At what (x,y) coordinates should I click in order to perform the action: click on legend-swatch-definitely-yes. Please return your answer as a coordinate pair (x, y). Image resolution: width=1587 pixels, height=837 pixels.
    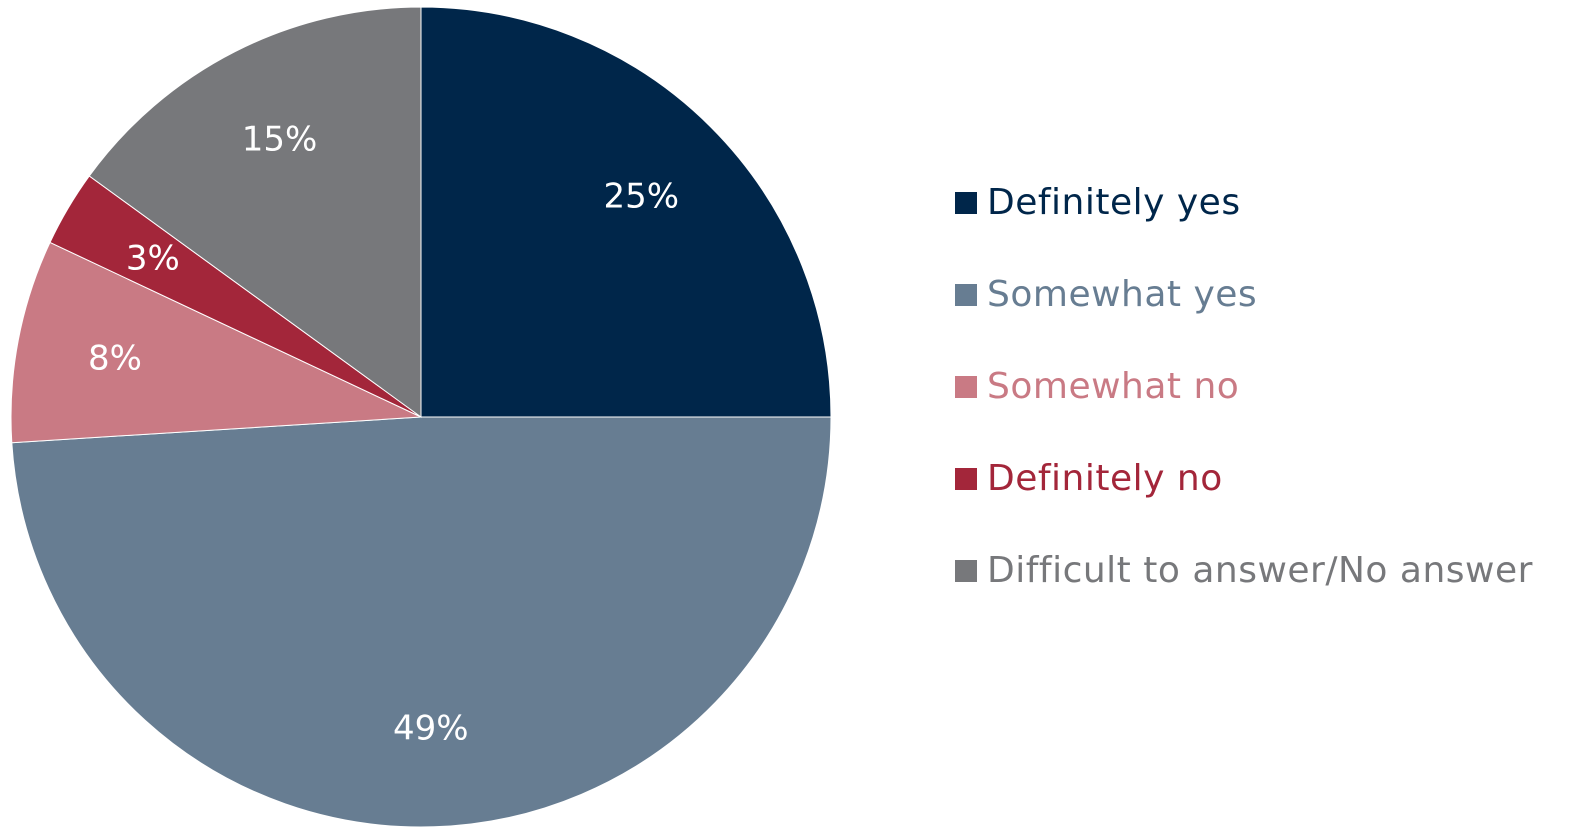
    Looking at the image, I should click on (966, 203).